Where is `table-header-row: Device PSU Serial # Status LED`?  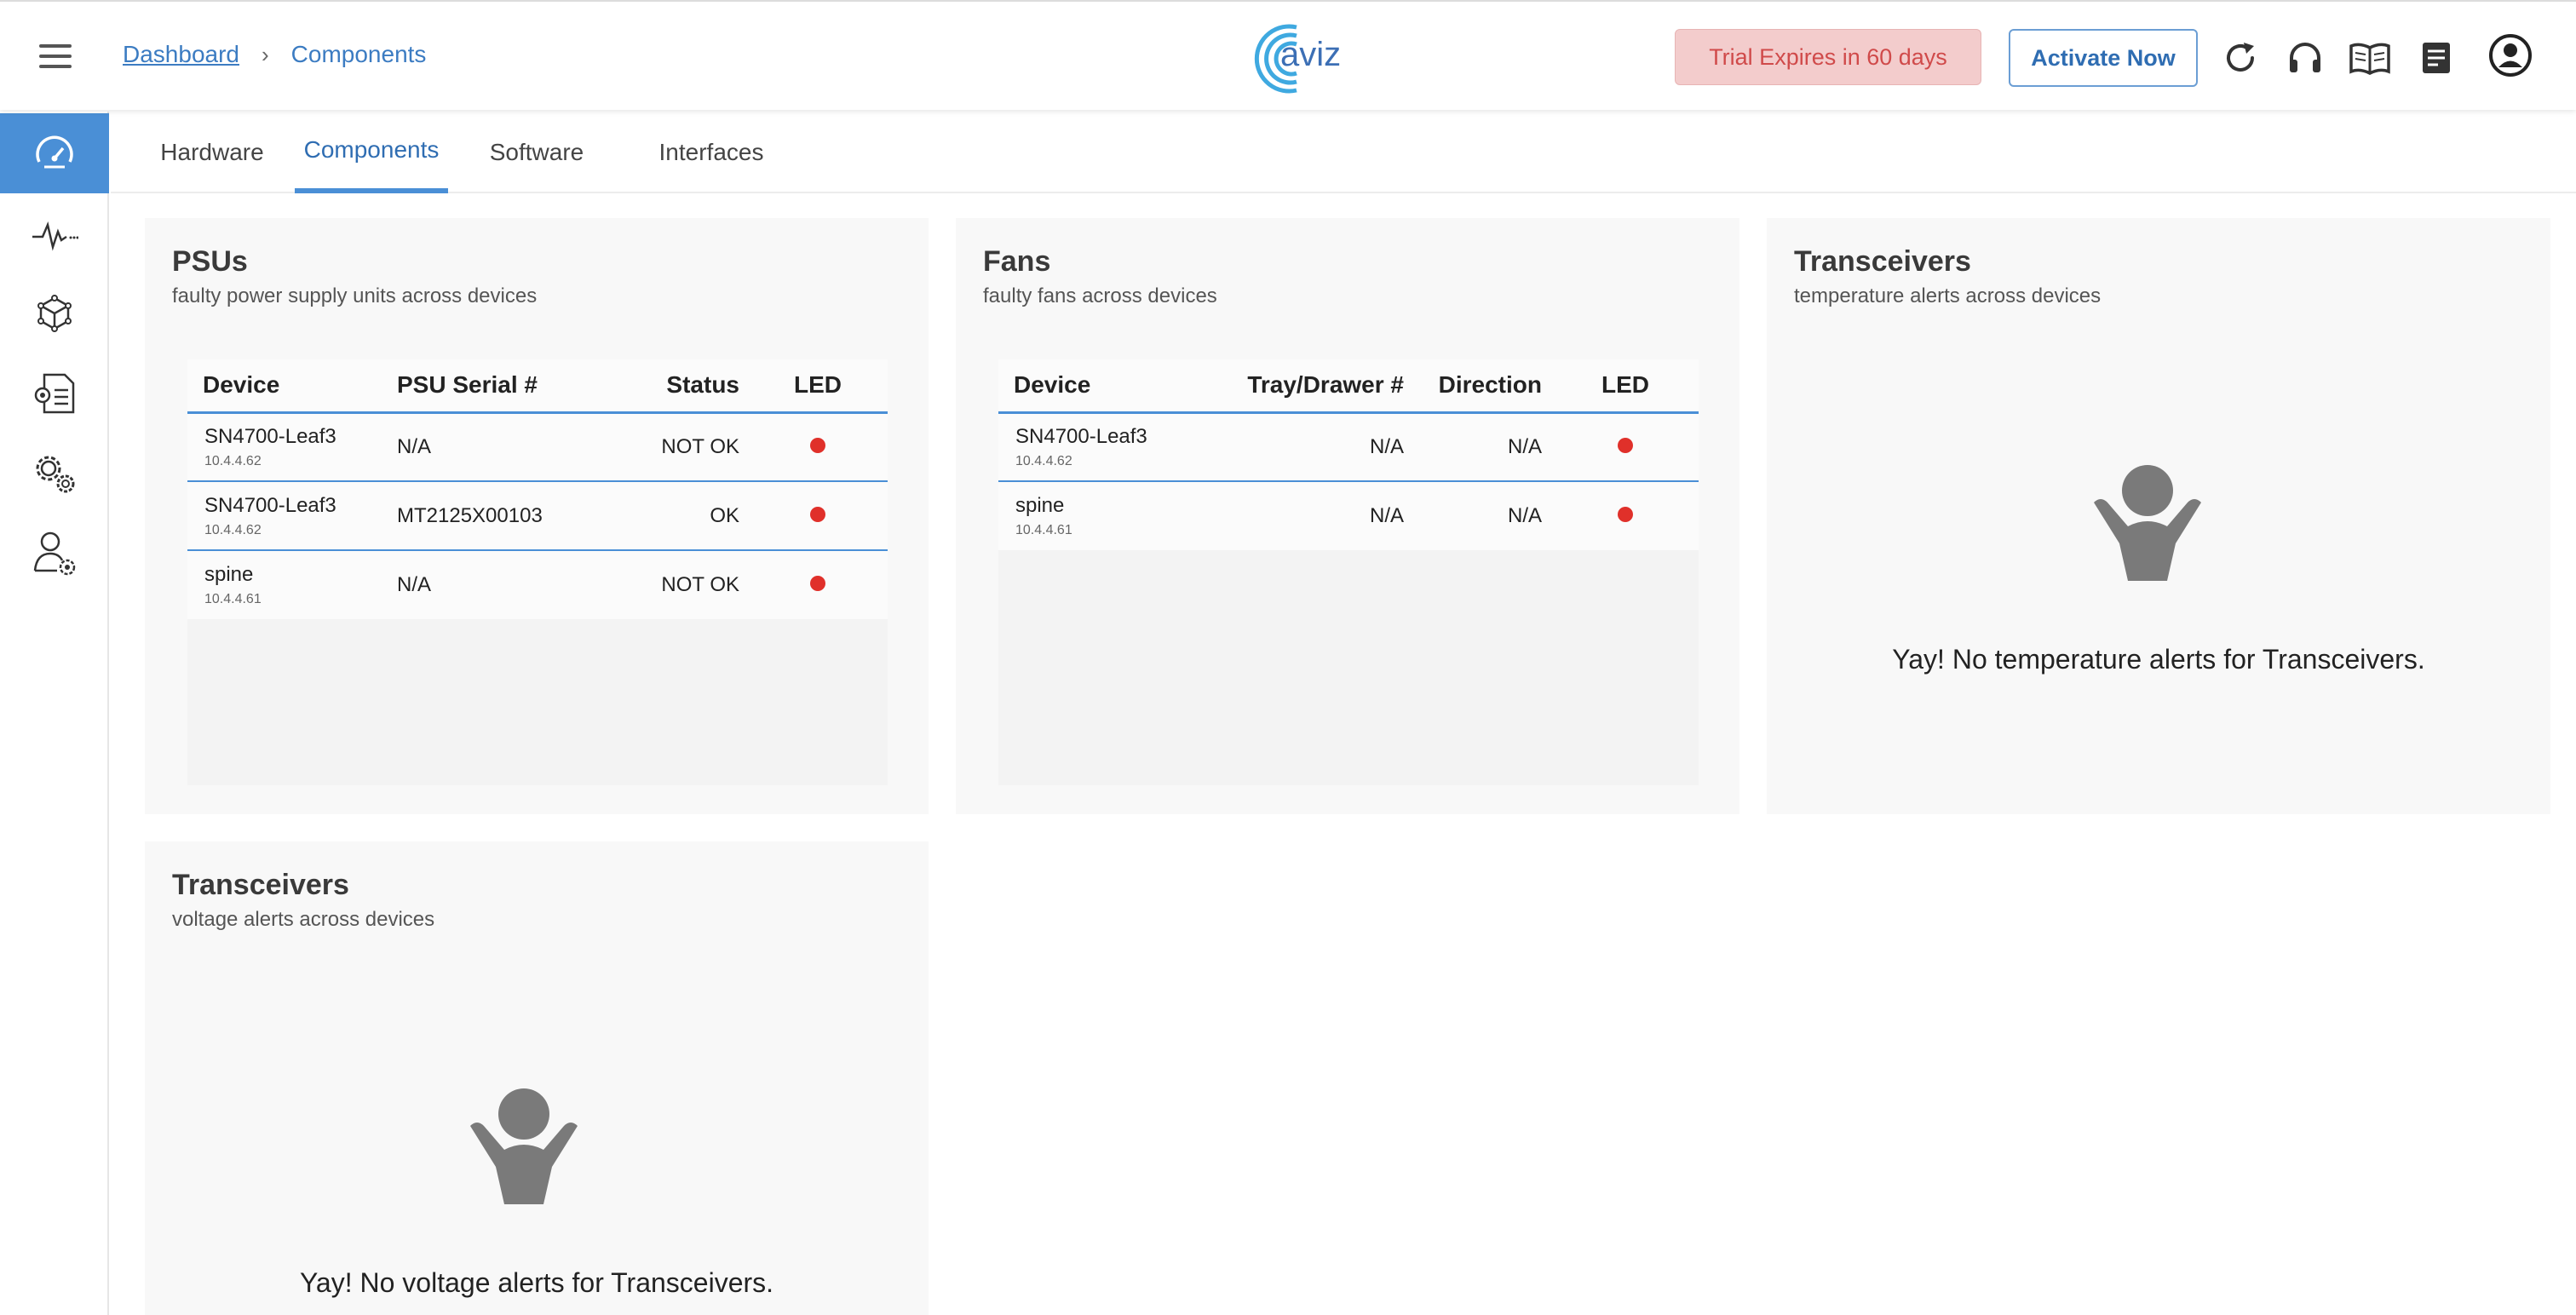
table-header-row: Device PSU Serial # Status LED is located at coordinates (537, 386).